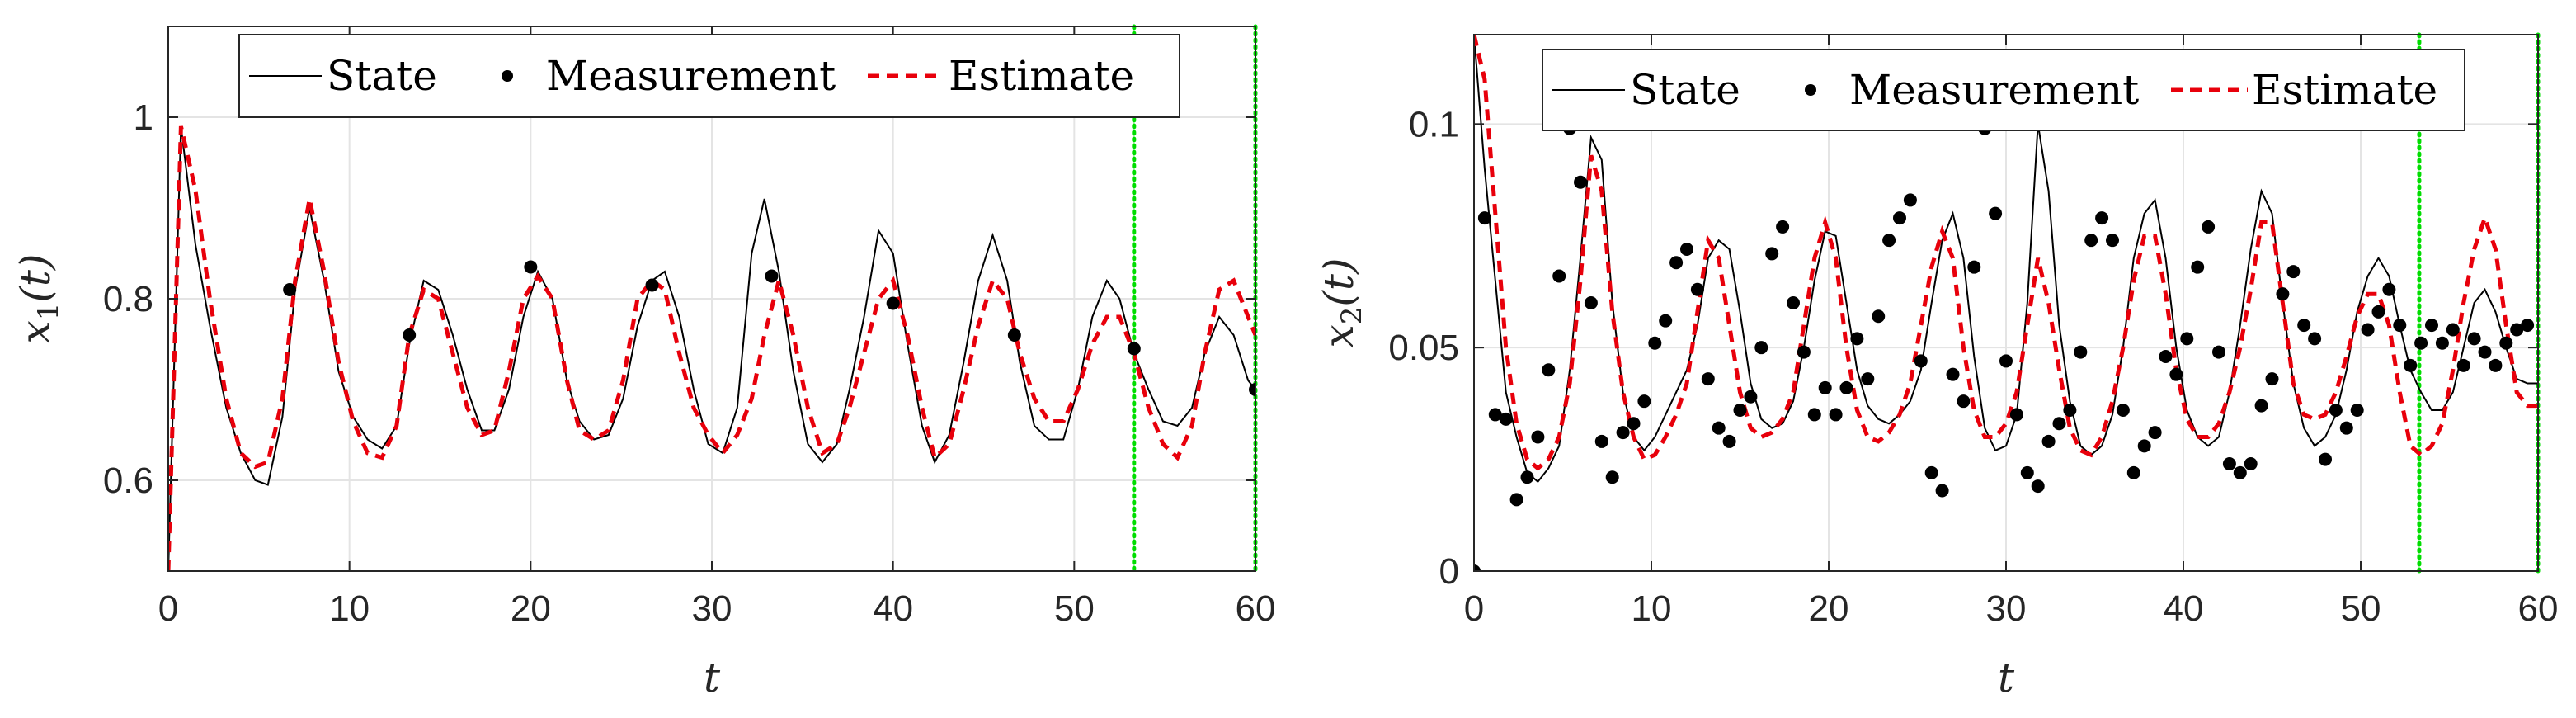 The image size is (2576, 718). What do you see at coordinates (2344, 90) in the screenshot?
I see `legend-label-estimate: Estimate` at bounding box center [2344, 90].